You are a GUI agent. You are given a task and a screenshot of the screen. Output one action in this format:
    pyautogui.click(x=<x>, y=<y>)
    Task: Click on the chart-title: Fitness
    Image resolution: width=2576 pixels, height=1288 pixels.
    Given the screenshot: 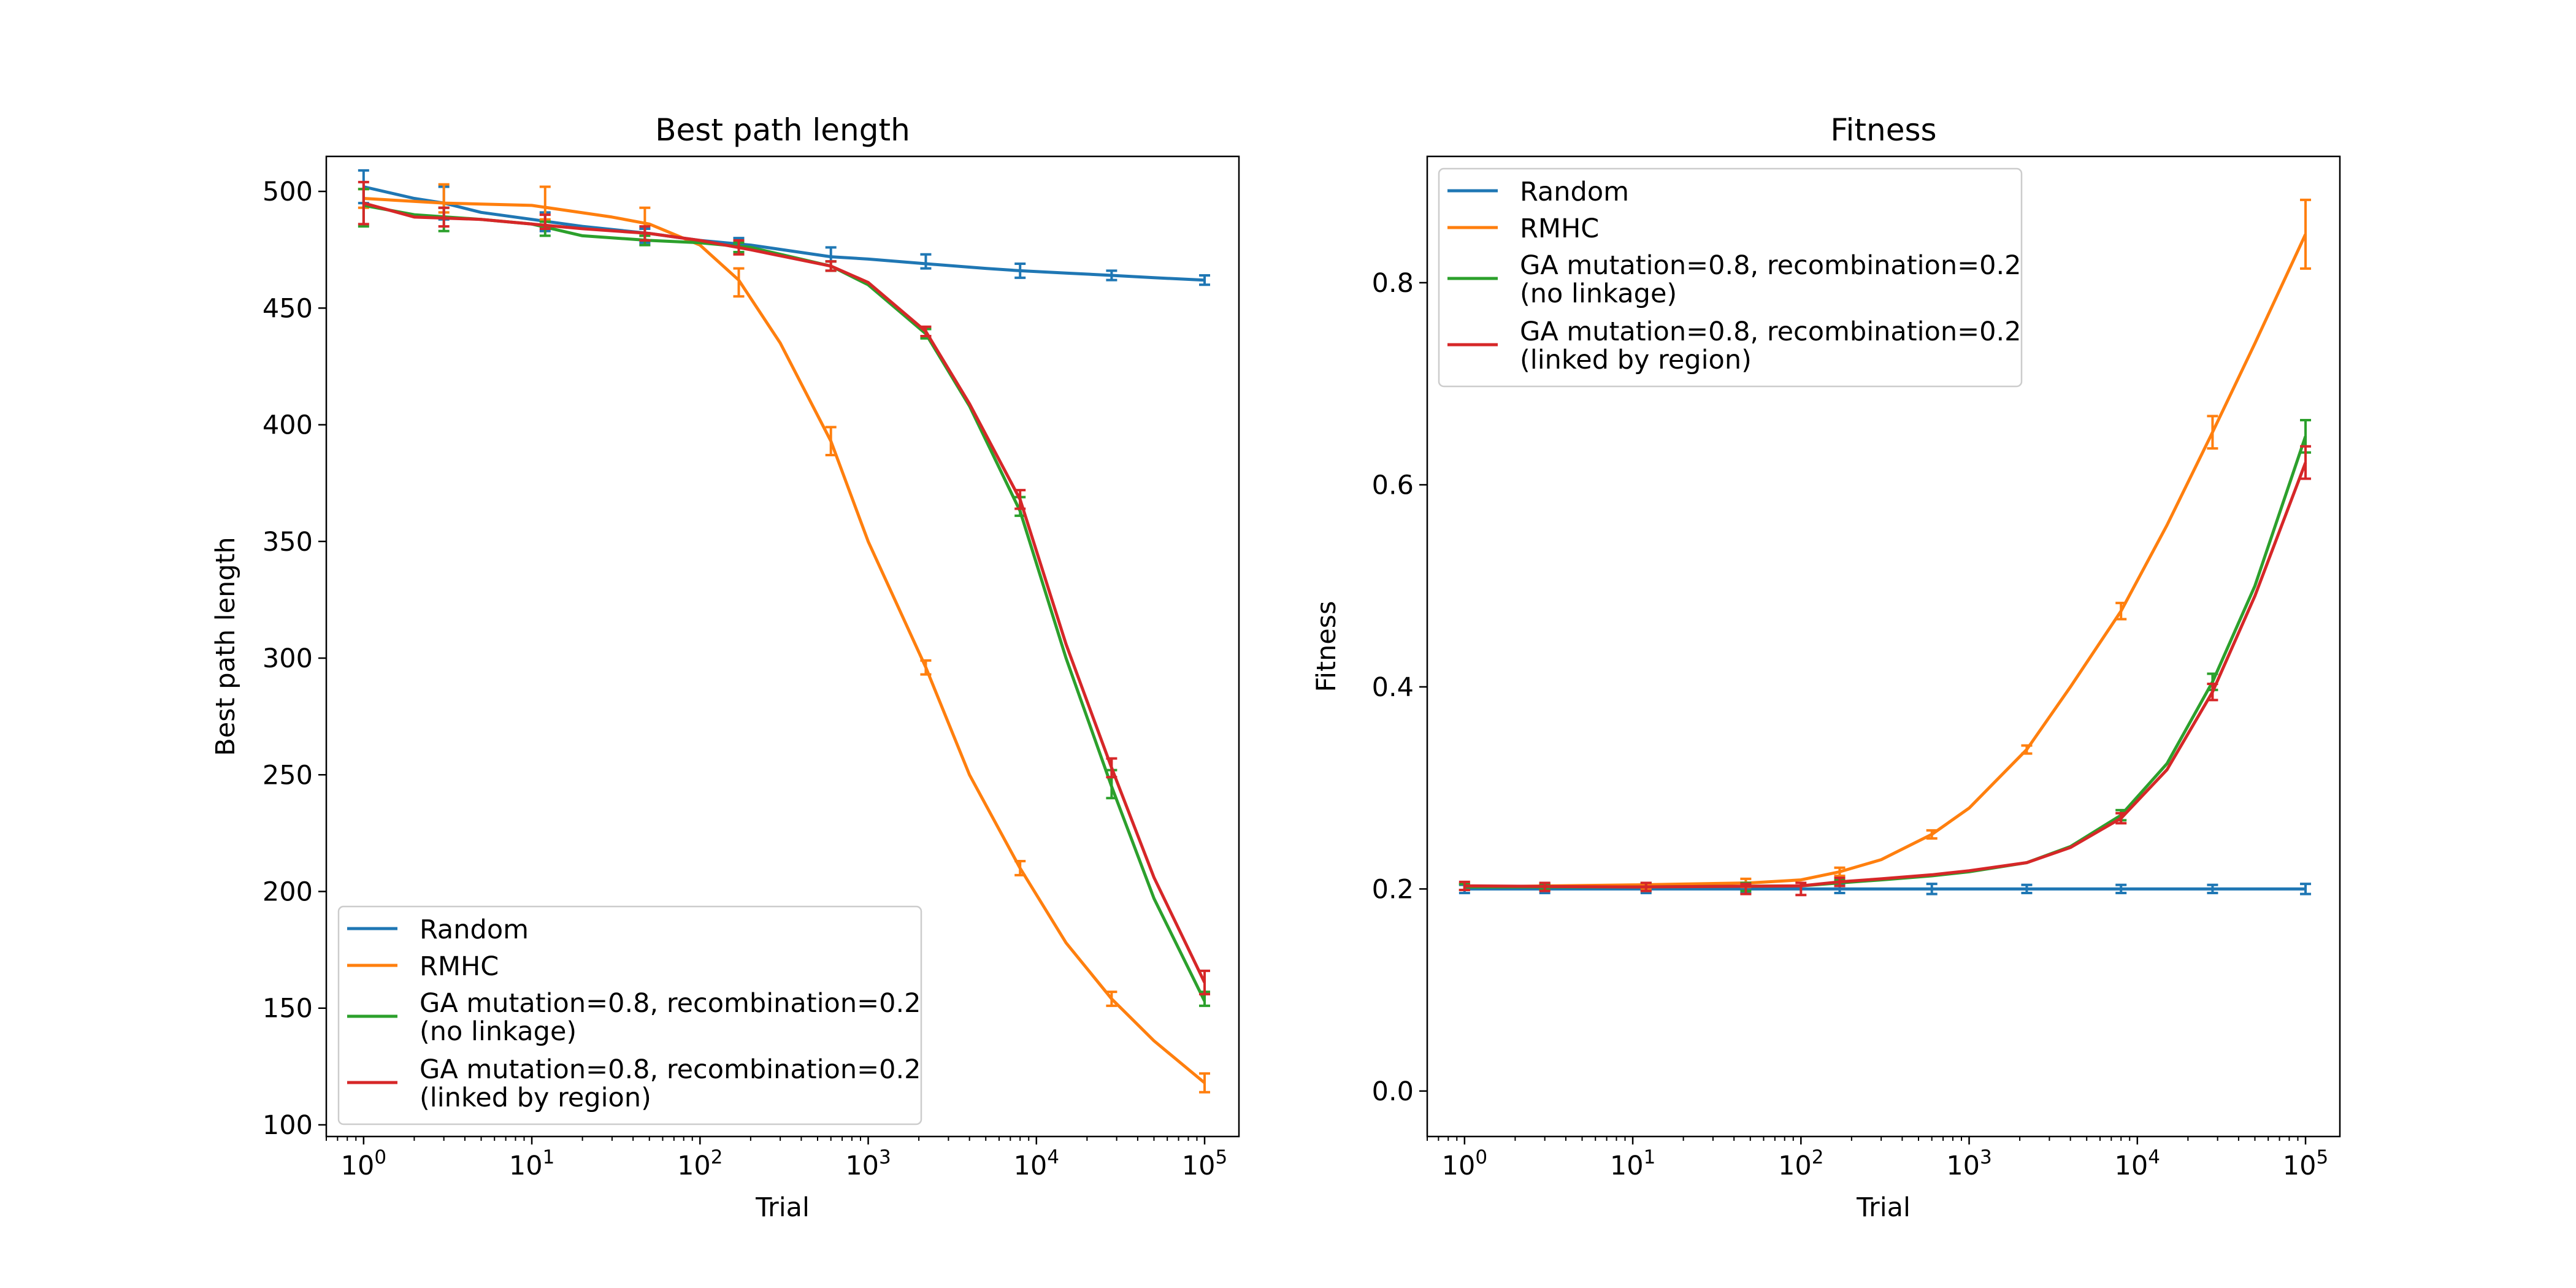 What is the action you would take?
    pyautogui.click(x=1883, y=130)
    